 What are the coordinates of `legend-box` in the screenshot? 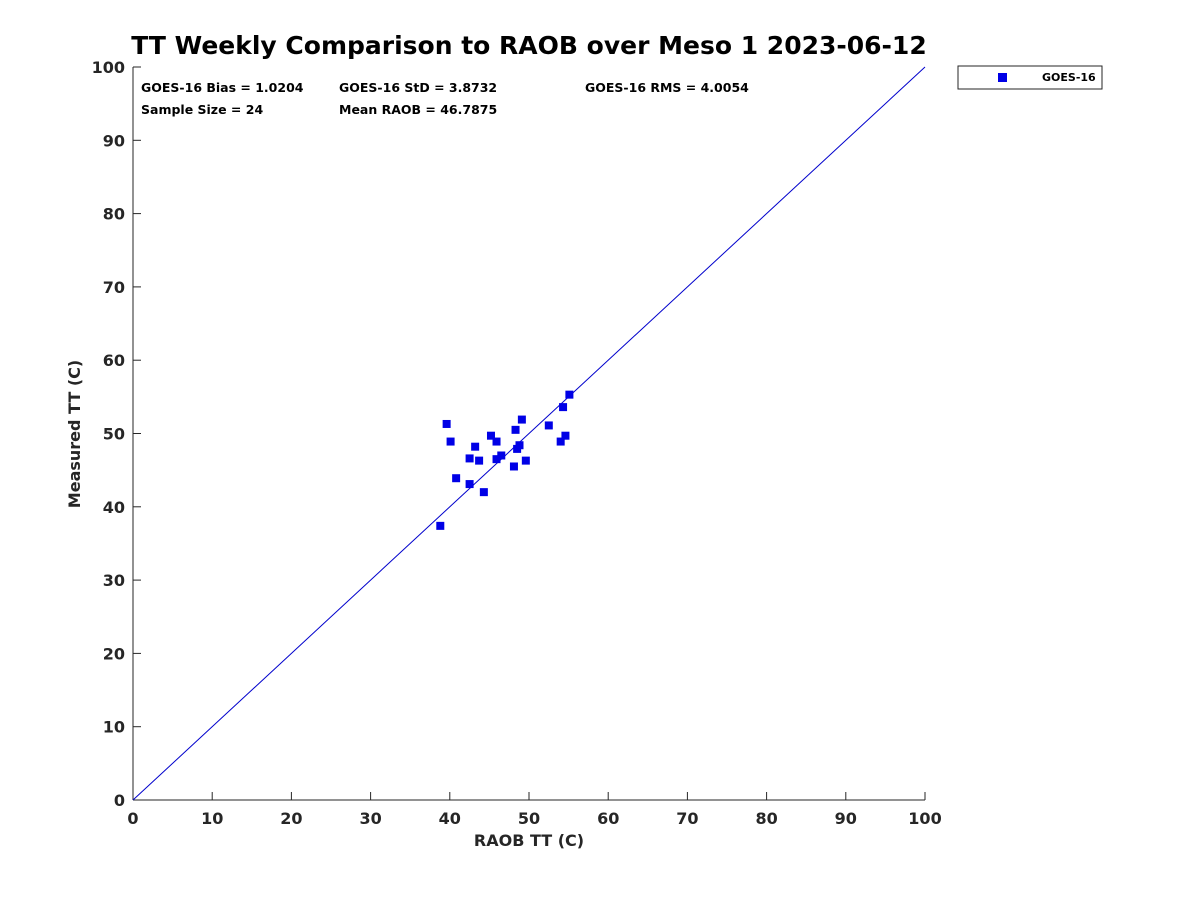 It's located at (1030, 77).